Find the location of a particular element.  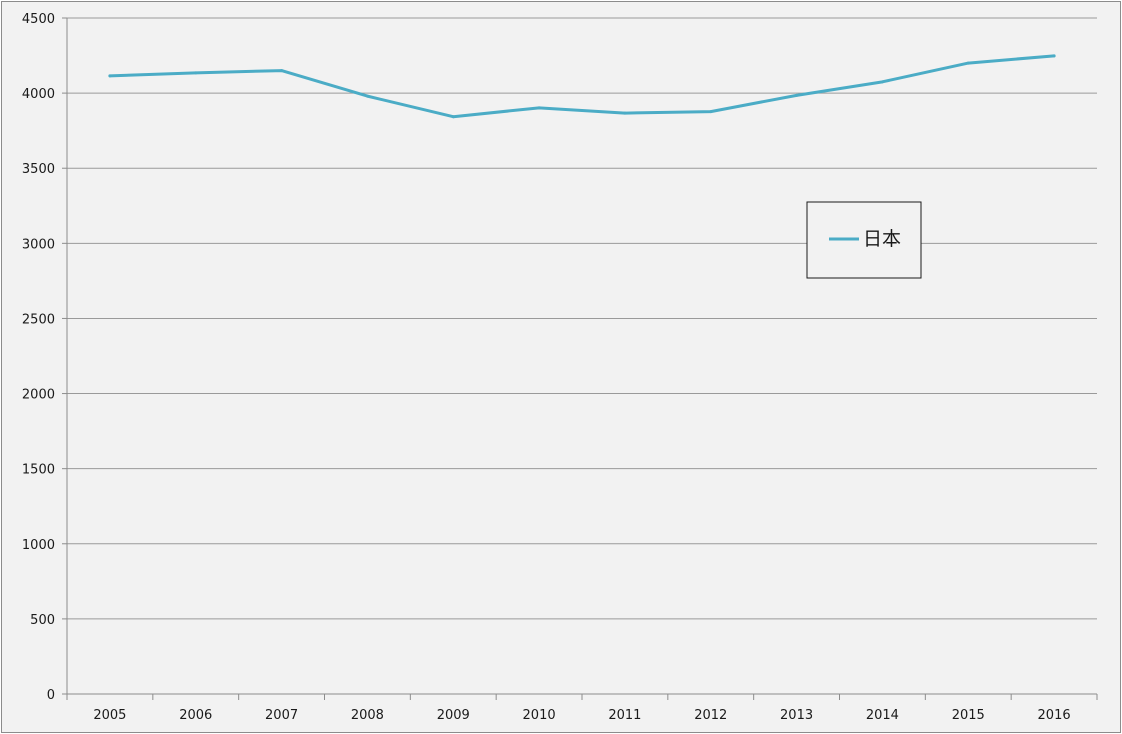

x-tick-label: 2014 is located at coordinates (882, 715).